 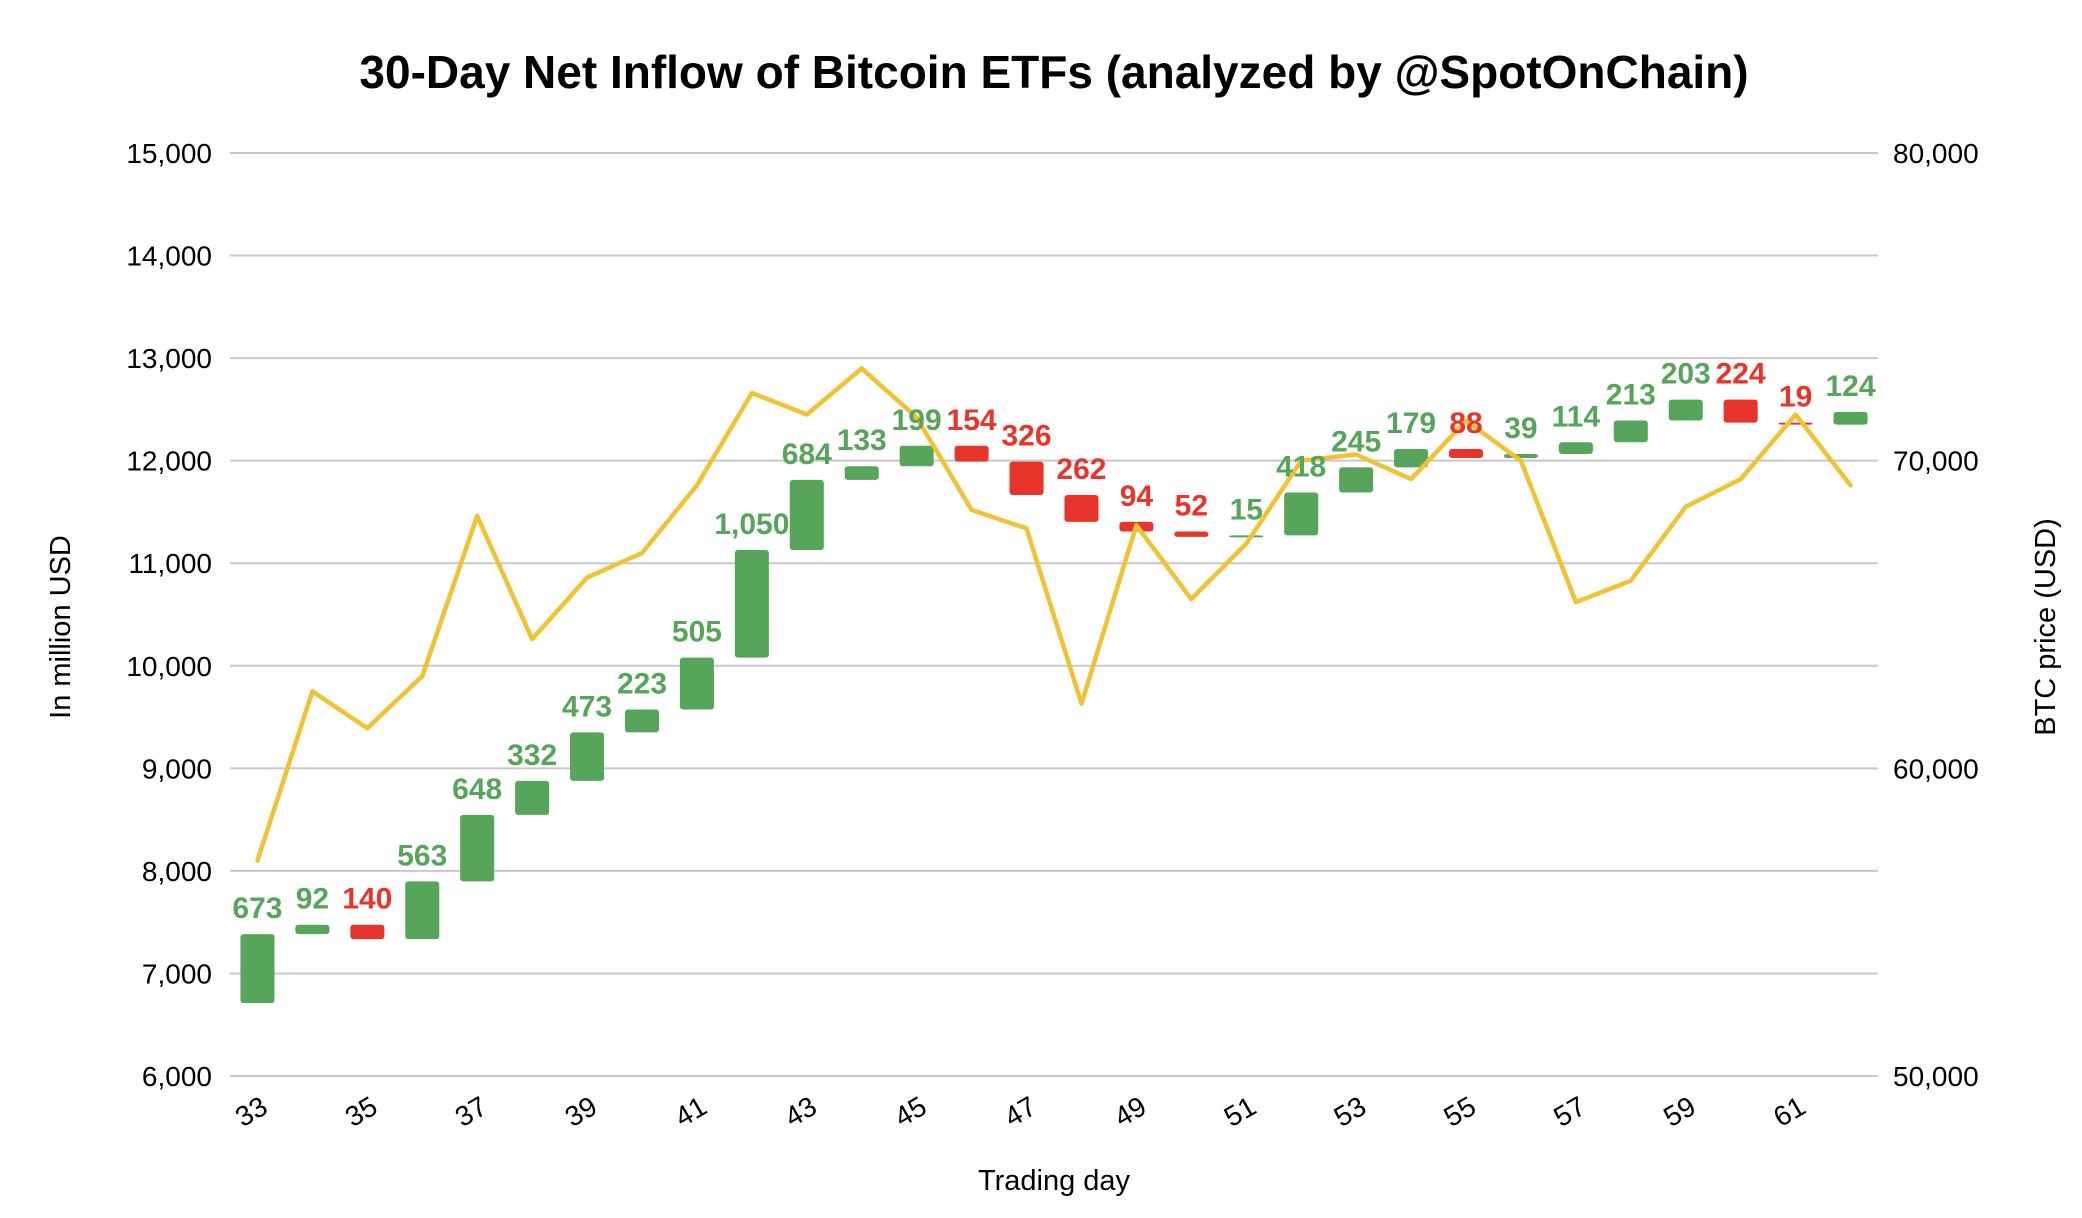 What do you see at coordinates (177, 768) in the screenshot?
I see `y-tick-label: 9,000` at bounding box center [177, 768].